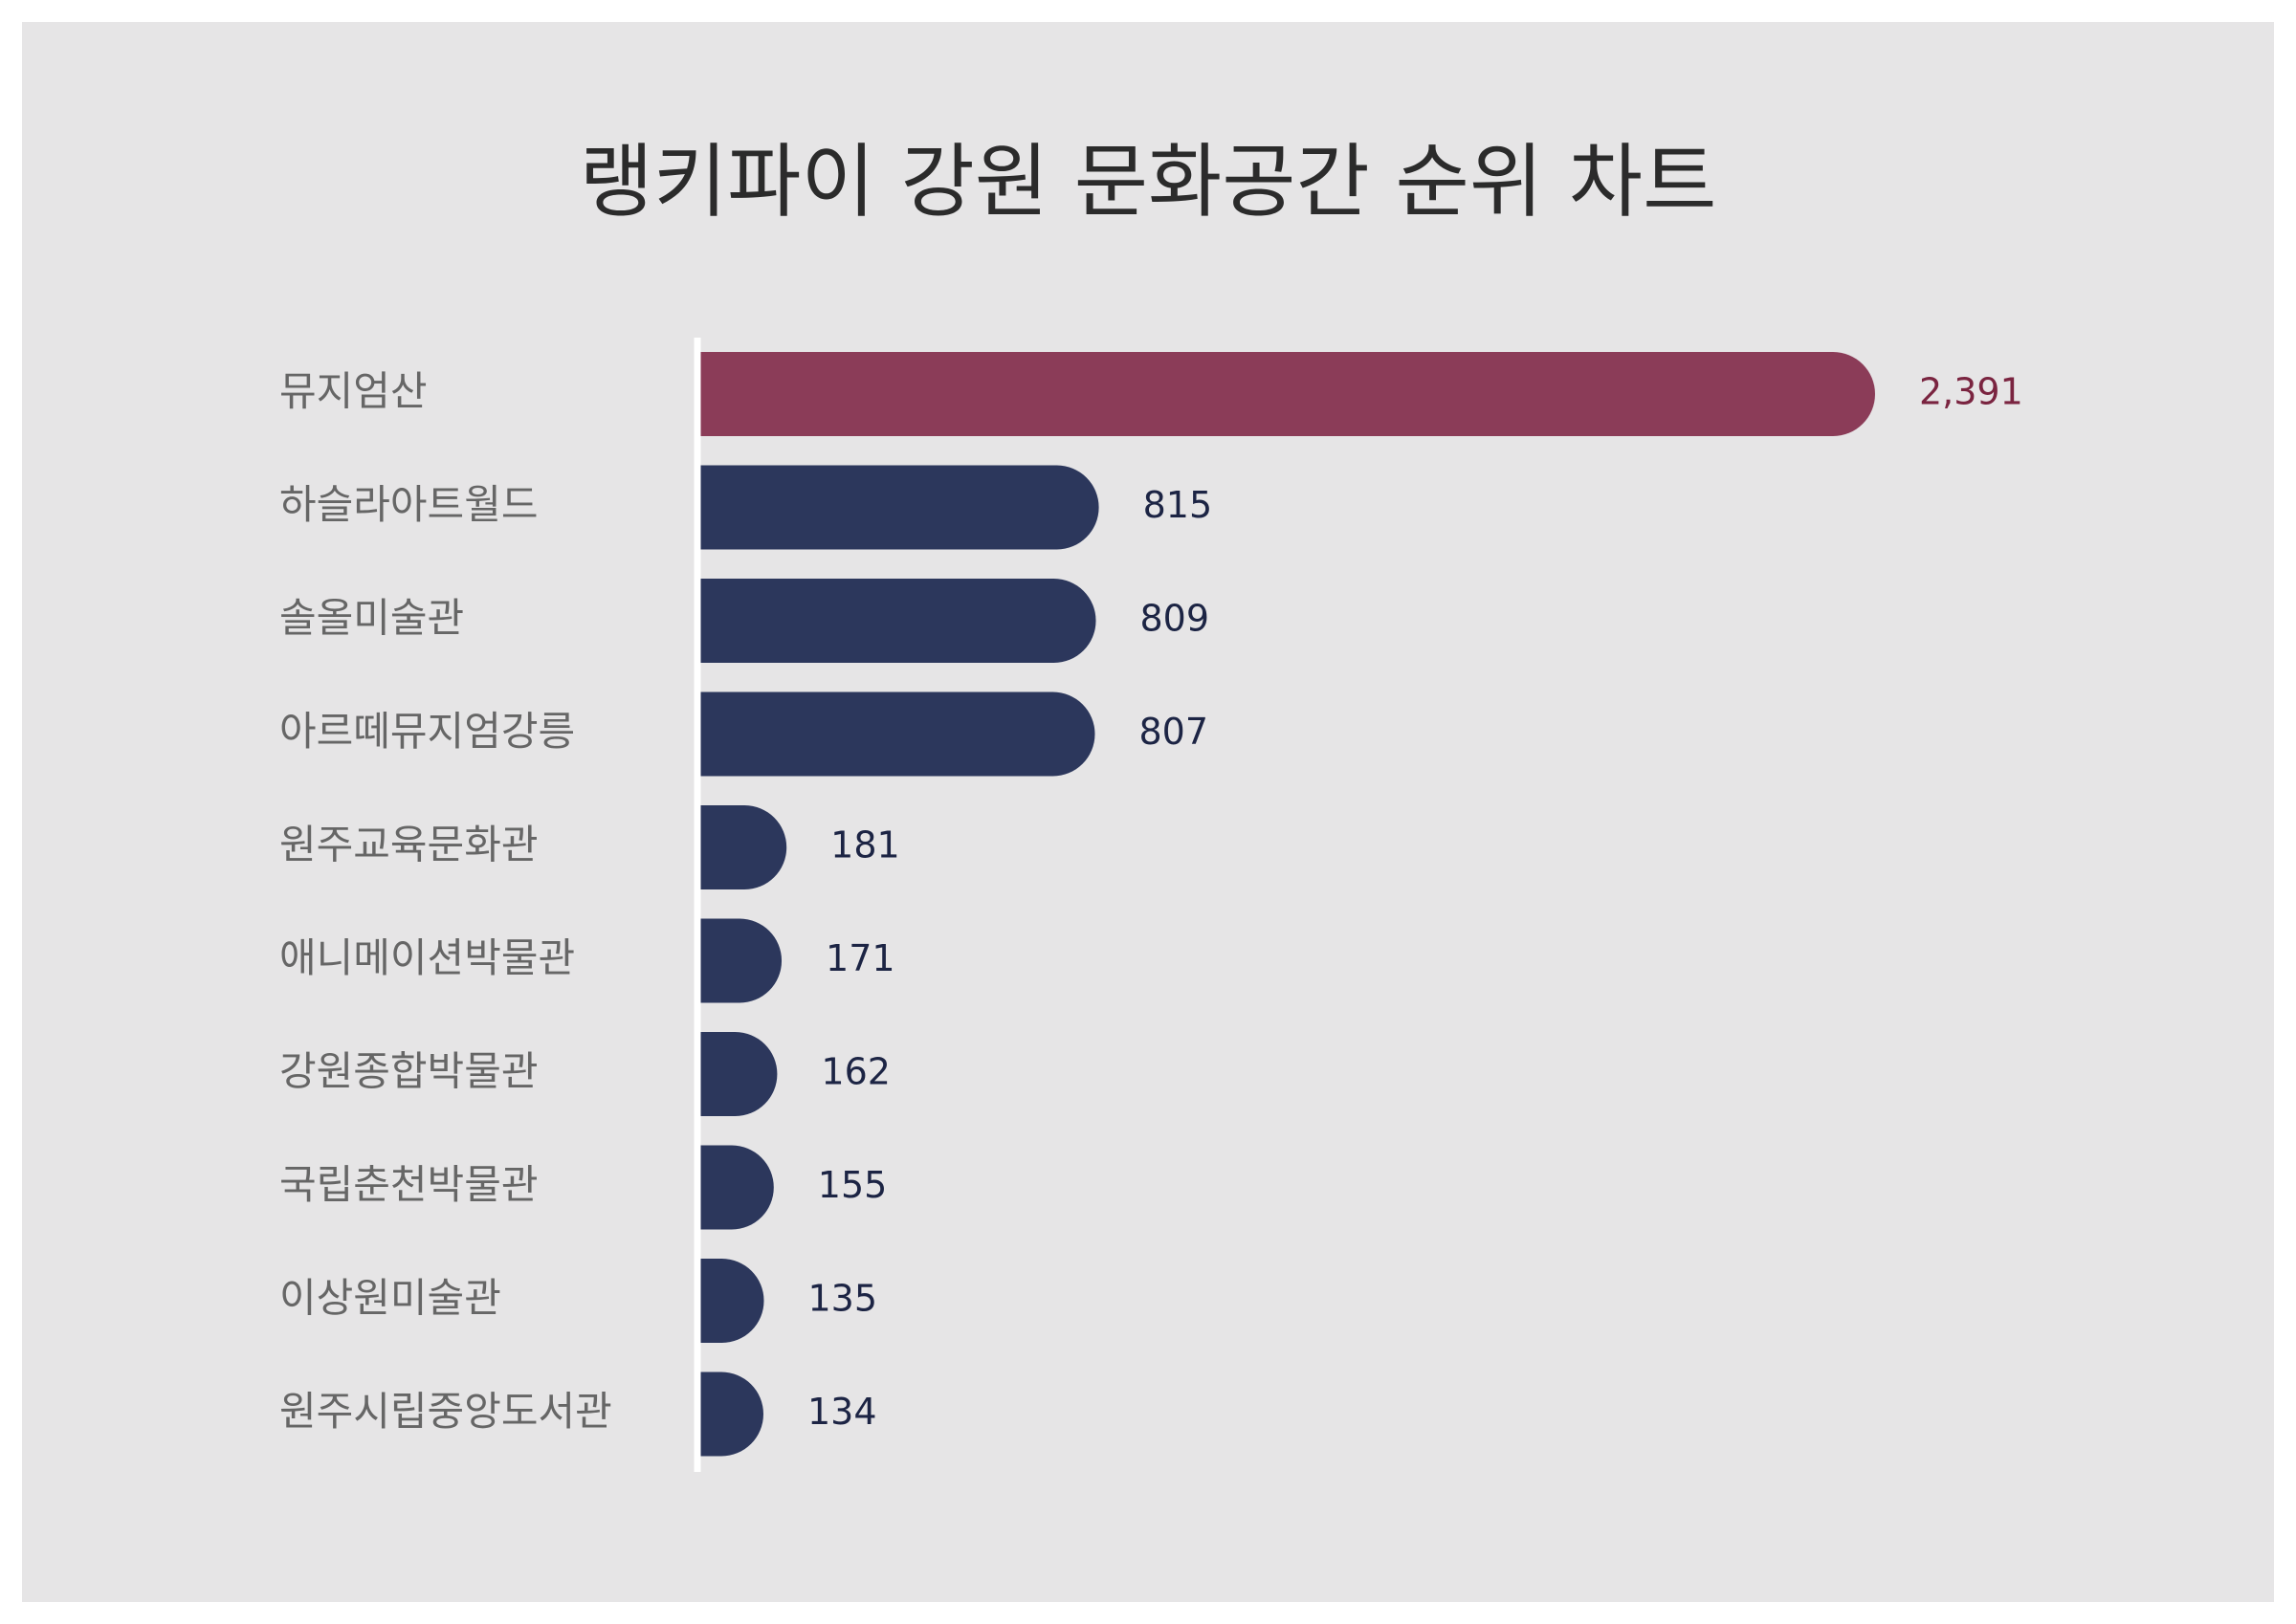 Image resolution: width=2296 pixels, height=1624 pixels. Describe the element at coordinates (861, 958) in the screenshot. I see `value-label-6: 171` at that location.